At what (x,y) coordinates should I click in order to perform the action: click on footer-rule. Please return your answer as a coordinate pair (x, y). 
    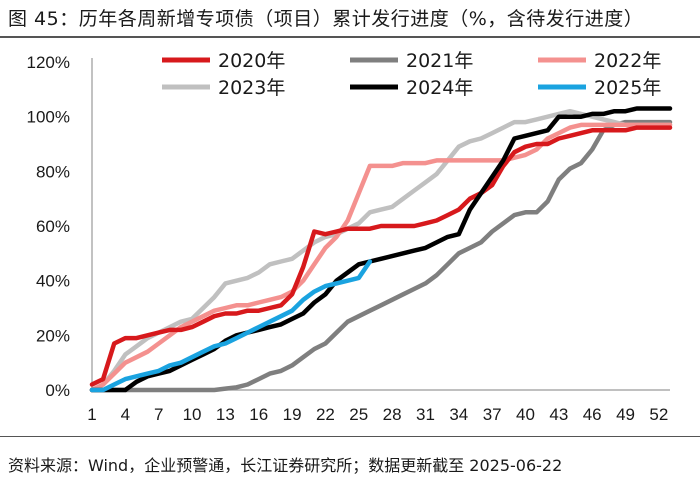
    Looking at the image, I should click on (350, 436).